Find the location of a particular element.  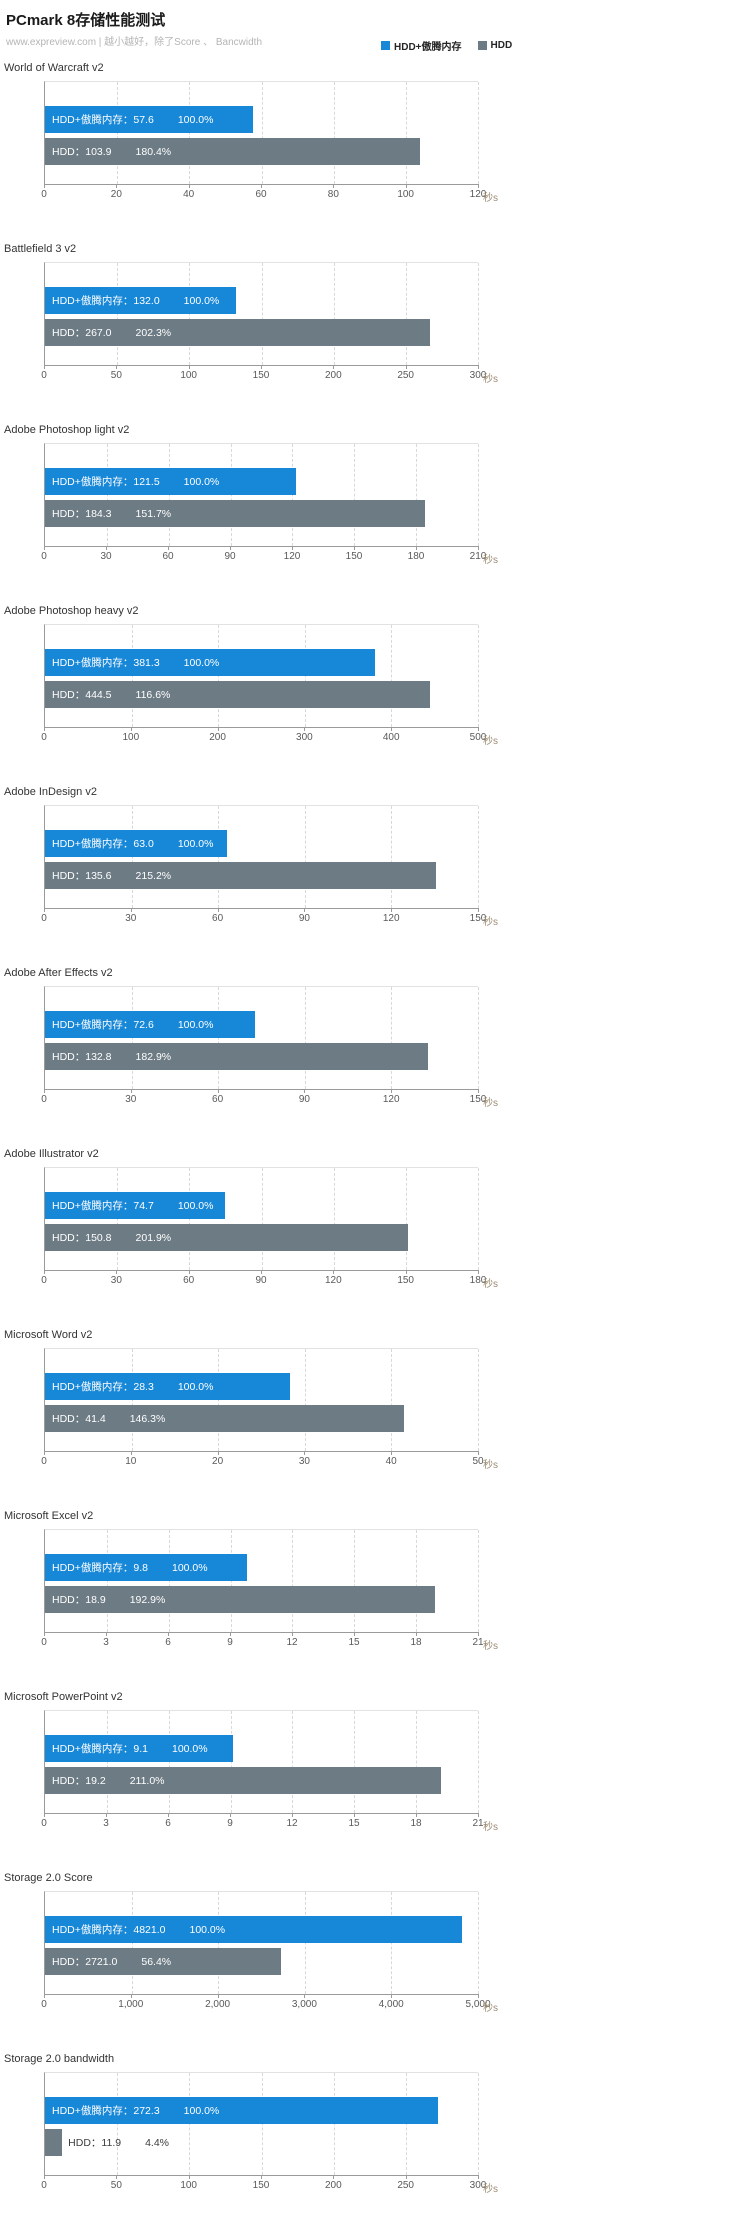

bar-value-label: HDD+傲腾内存：28.3 is located at coordinates (103, 1387).